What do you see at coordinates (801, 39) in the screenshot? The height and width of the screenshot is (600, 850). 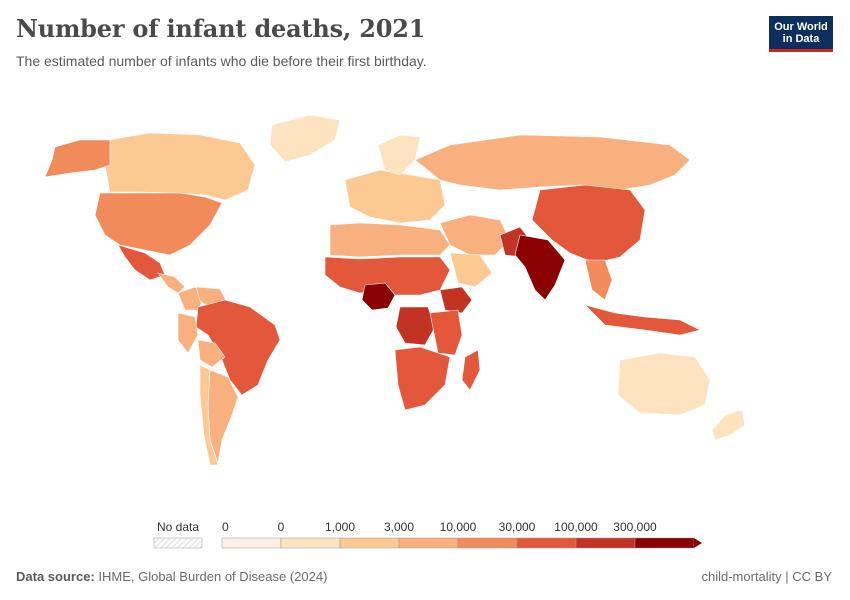 I see `logo-line-2: in Data` at bounding box center [801, 39].